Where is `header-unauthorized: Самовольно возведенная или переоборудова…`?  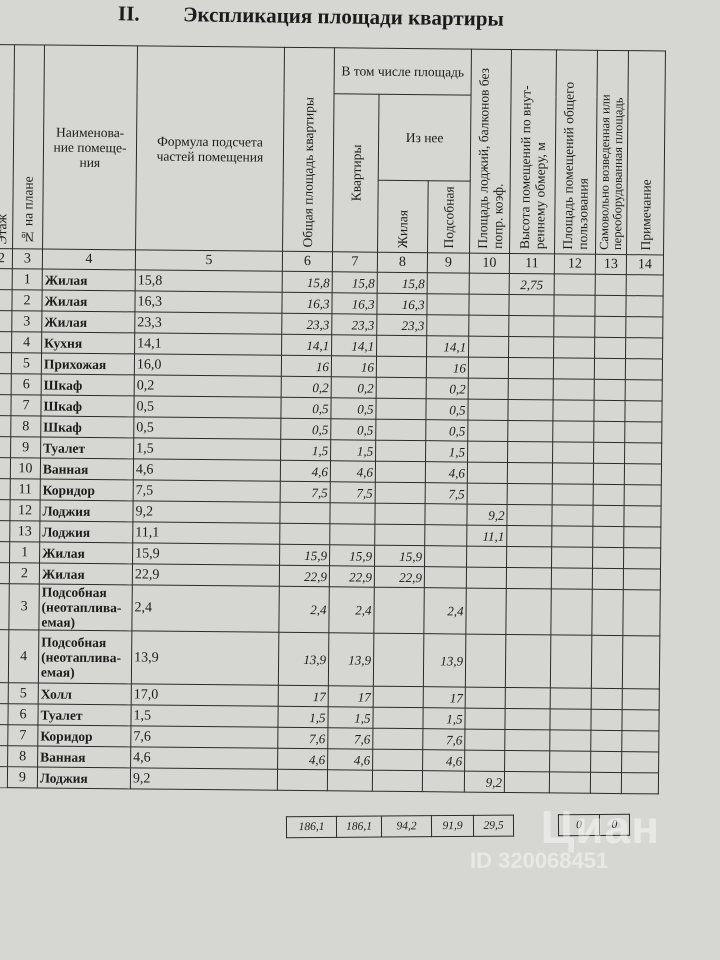
header-unauthorized: Самовольно возведенная или переоборудова… is located at coordinates (612, 152).